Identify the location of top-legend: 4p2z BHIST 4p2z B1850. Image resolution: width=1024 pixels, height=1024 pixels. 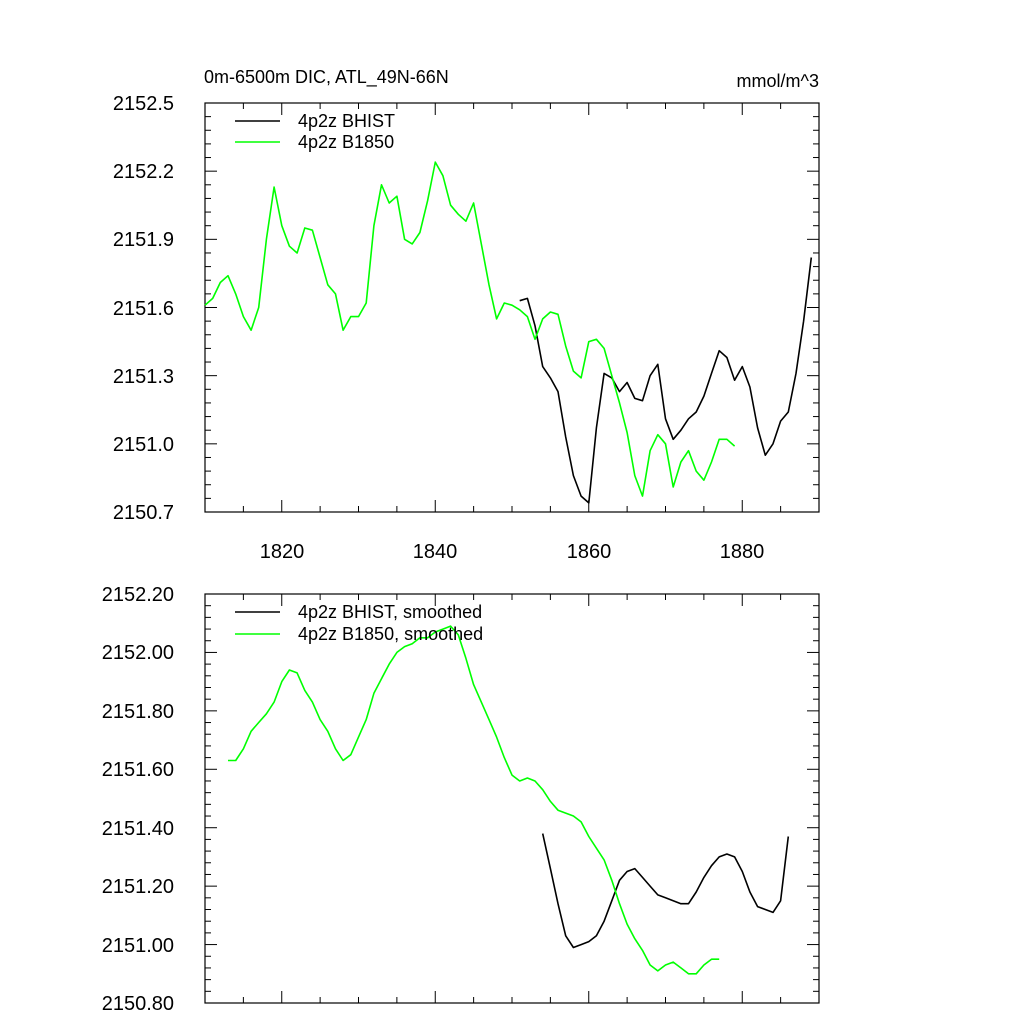
(315, 131).